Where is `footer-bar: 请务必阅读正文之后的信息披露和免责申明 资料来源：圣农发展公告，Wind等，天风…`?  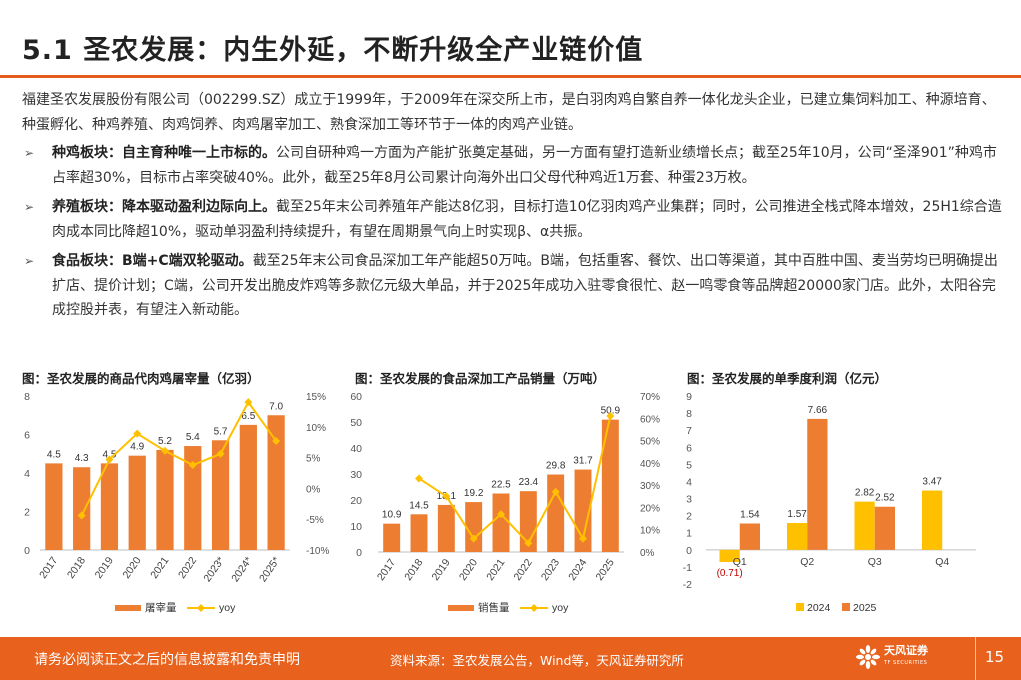
footer-bar: 请务必阅读正文之后的信息披露和免责申明 资料来源：圣农发展公告，Wind等，天风… is located at coordinates (510, 658).